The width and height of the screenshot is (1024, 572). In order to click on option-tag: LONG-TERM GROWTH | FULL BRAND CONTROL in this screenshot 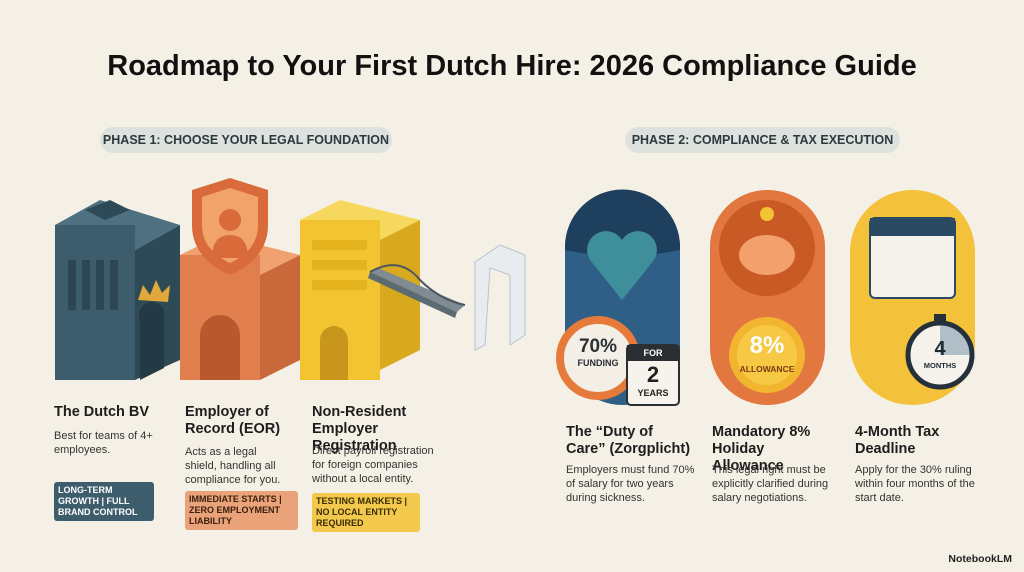, I will do `click(104, 501)`.